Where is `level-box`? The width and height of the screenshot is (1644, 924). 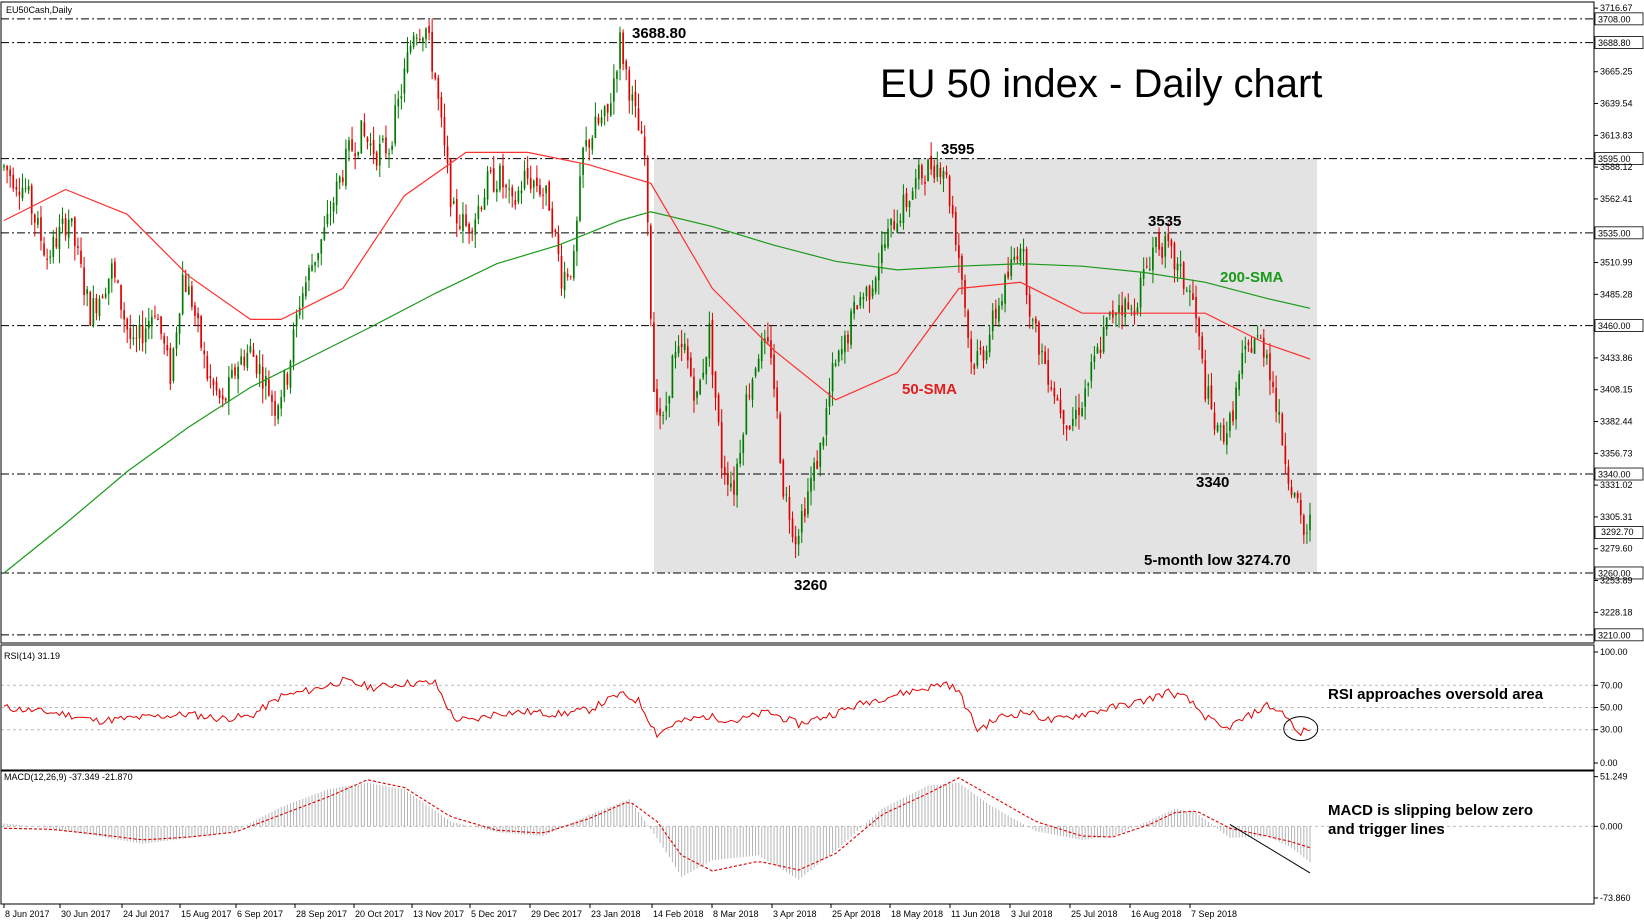 level-box is located at coordinates (1619, 573).